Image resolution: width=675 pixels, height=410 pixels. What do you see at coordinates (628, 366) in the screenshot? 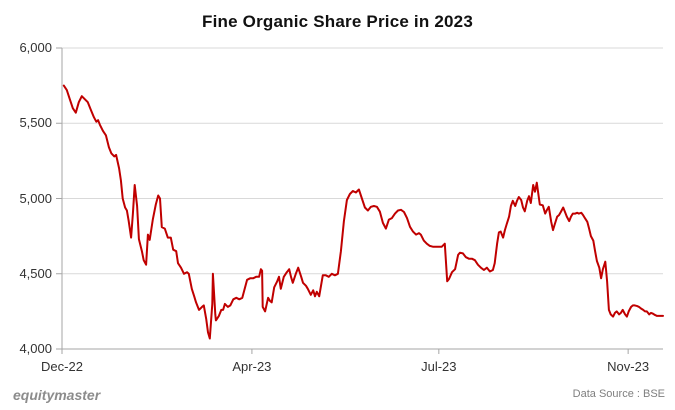
I see `x-axis-label: Nov-23` at bounding box center [628, 366].